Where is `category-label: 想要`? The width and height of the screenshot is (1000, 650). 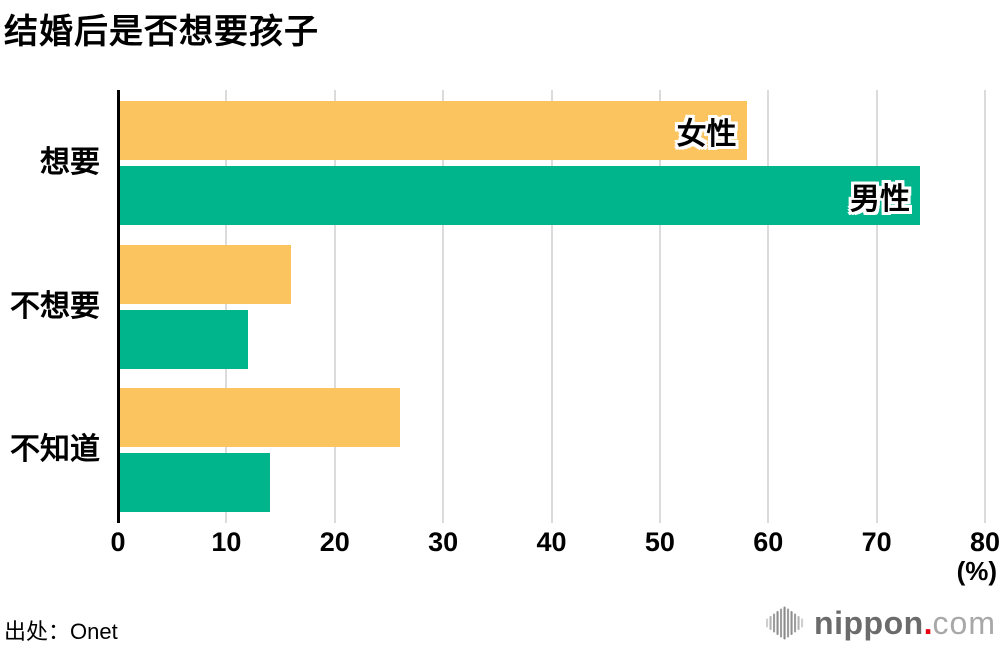
category-label: 想要 is located at coordinates (70, 162).